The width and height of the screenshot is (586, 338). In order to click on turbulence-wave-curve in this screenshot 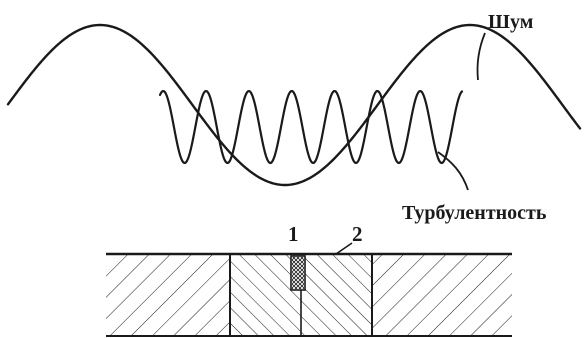, I will do `click(311, 127)`.